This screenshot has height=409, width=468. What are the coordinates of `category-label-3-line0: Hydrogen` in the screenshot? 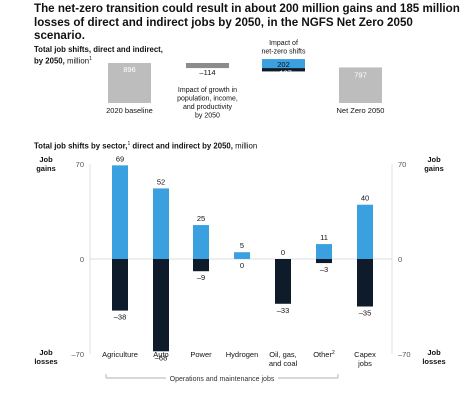 It's located at (242, 354).